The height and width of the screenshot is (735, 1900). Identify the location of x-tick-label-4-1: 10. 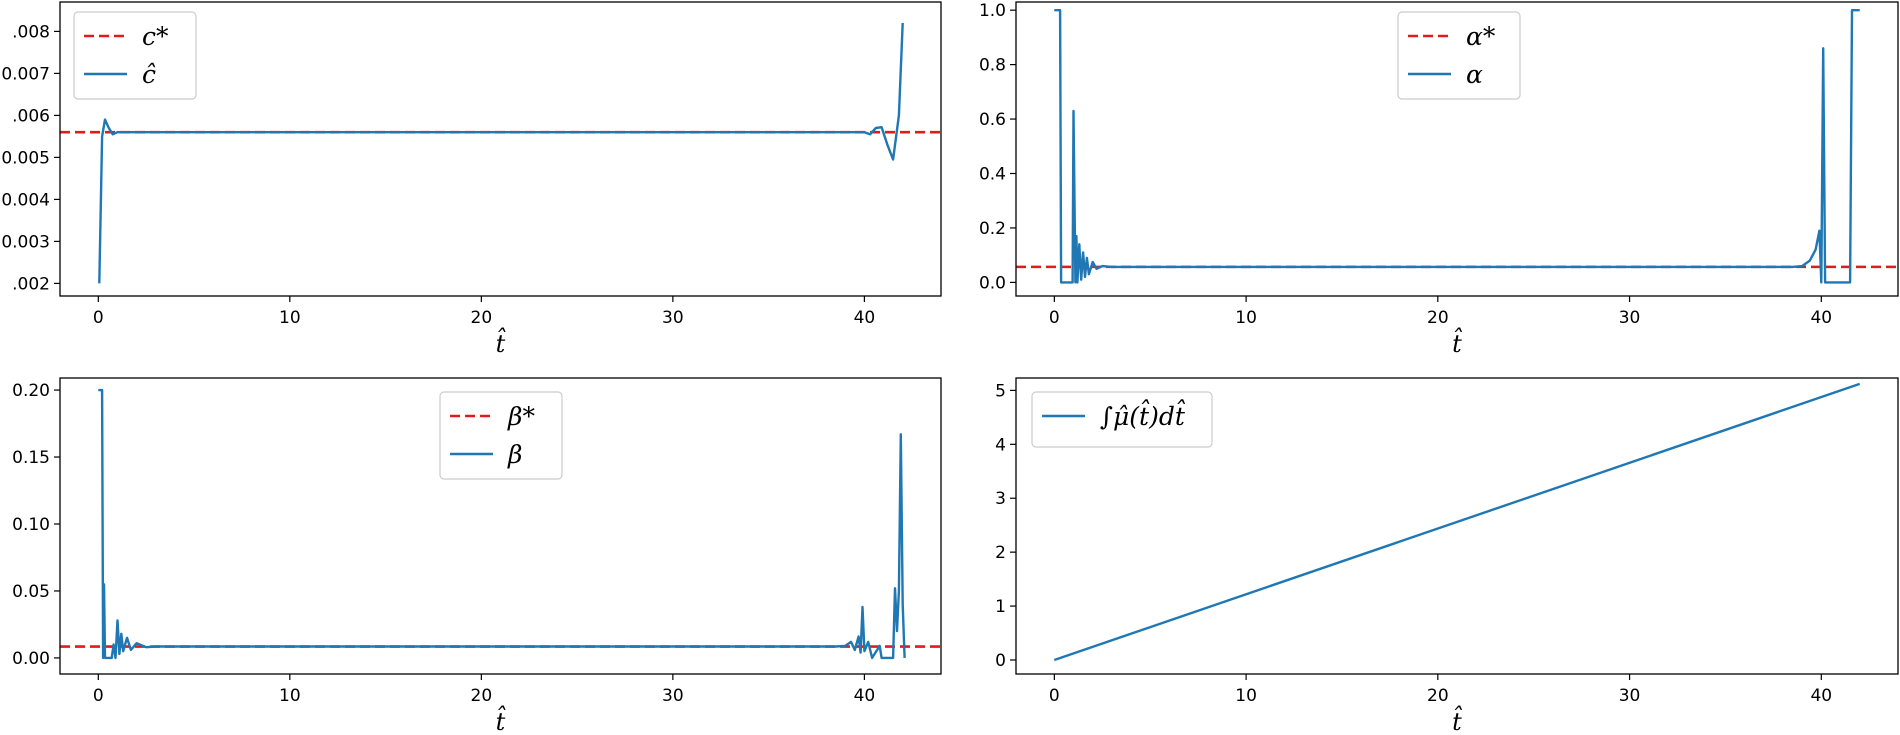
(1246, 696).